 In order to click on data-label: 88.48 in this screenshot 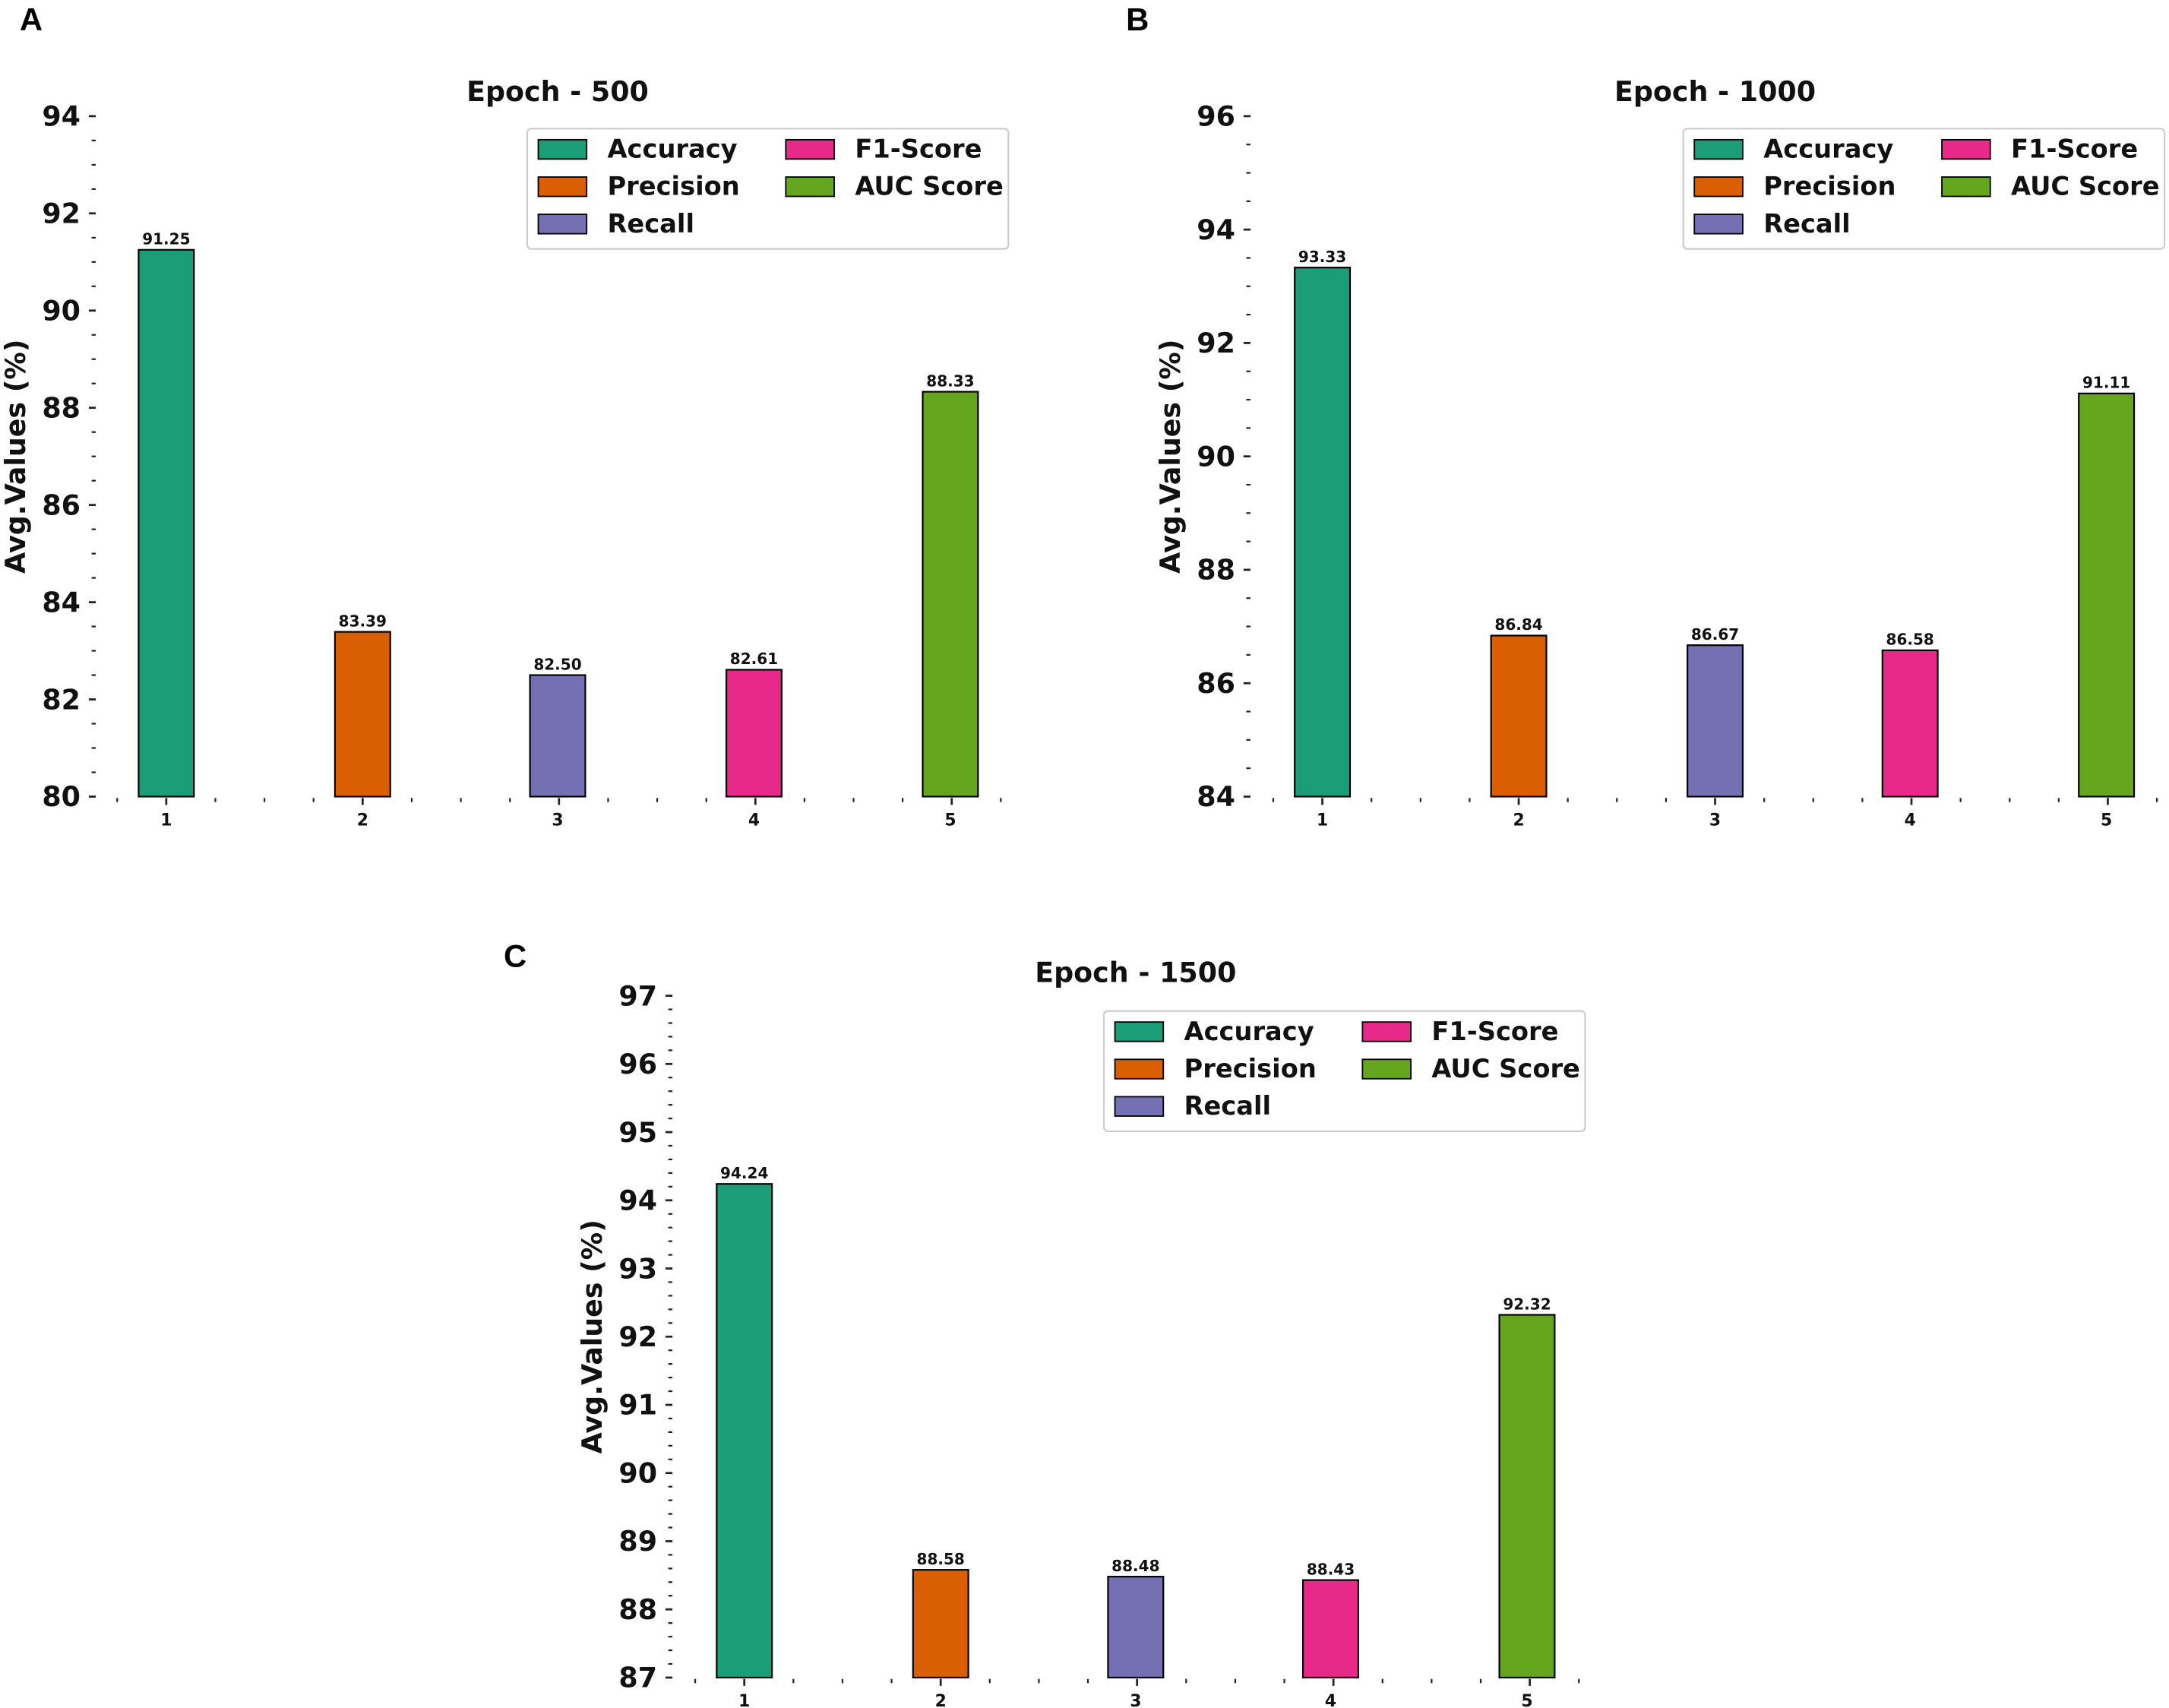, I will do `click(1135, 1566)`.